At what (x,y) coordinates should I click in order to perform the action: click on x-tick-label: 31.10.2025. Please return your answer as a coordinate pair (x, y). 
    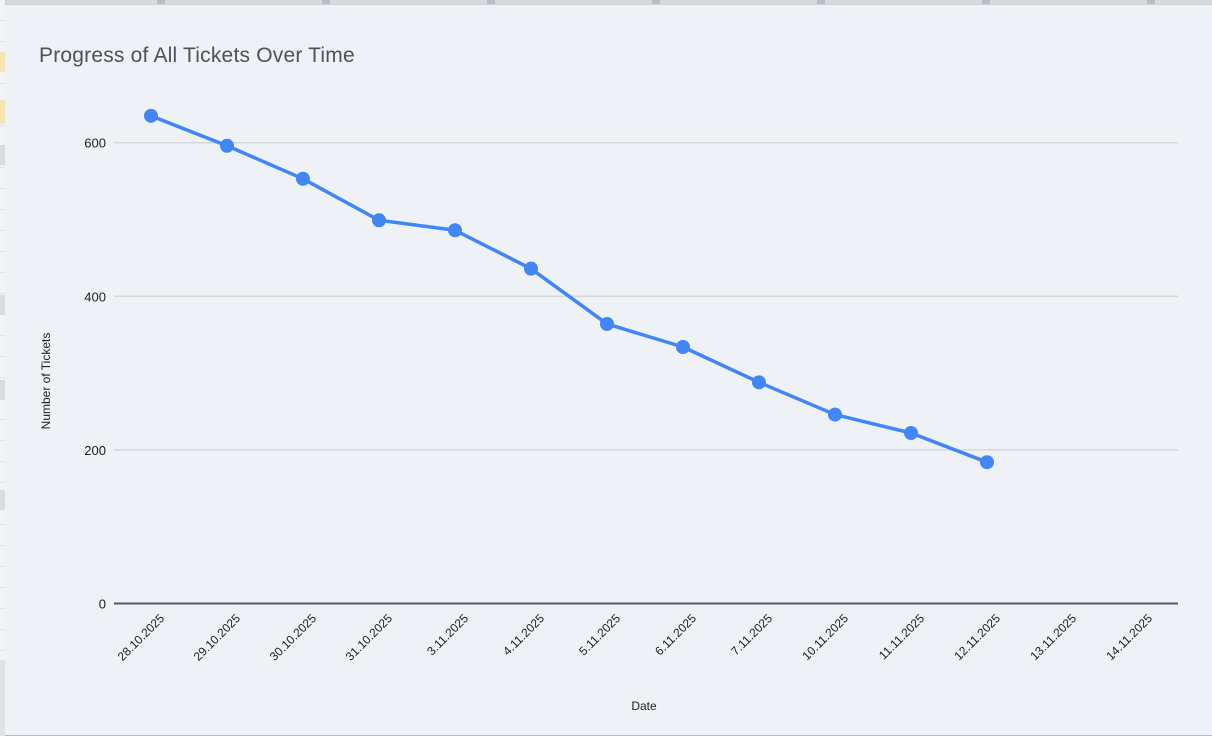
    Looking at the image, I should click on (369, 637).